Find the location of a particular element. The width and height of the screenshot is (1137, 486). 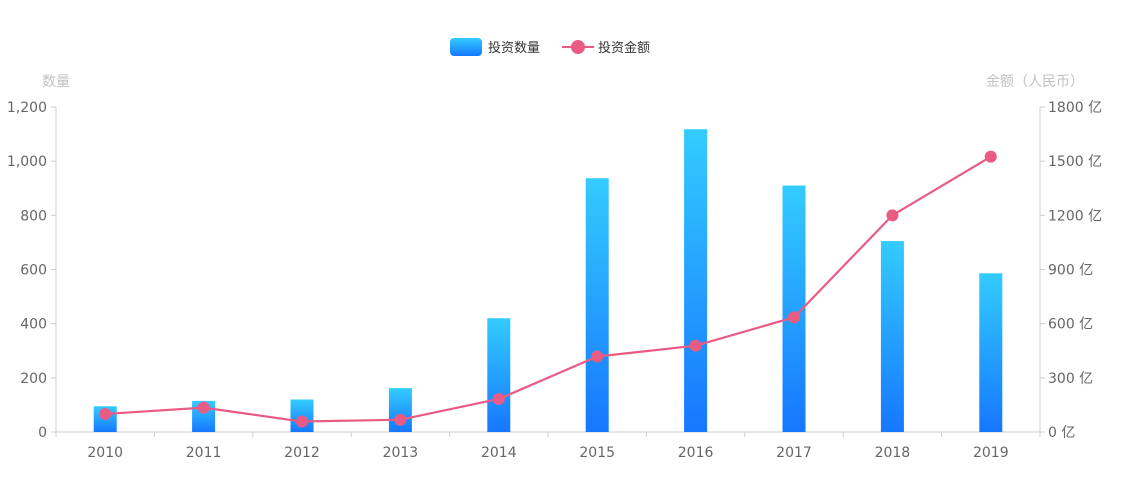

x-tick-label: 2014 is located at coordinates (499, 453).